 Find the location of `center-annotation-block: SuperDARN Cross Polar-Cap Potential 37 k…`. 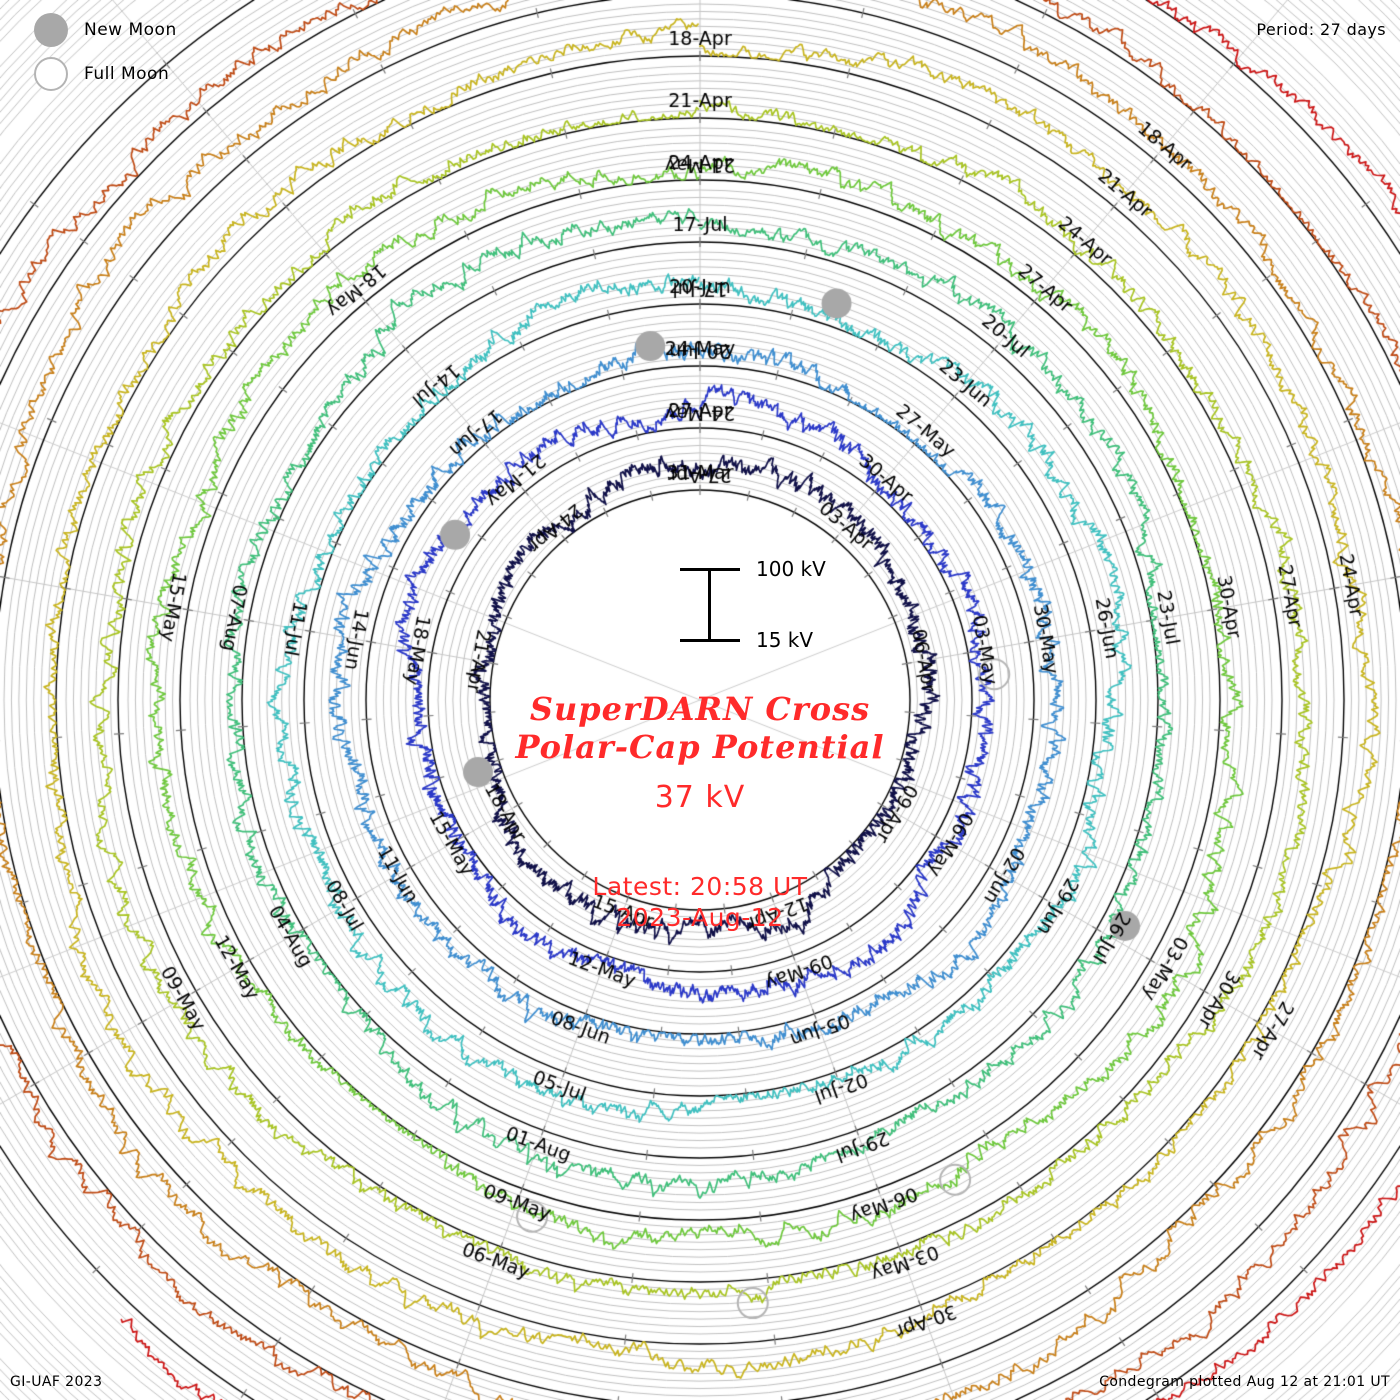

center-annotation-block: SuperDARN Cross Polar-Cap Potential 37 k… is located at coordinates (700, 811).